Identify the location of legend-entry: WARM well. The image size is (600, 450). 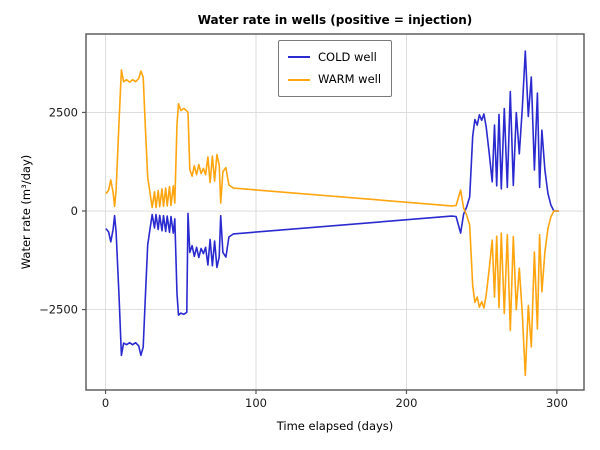
(335, 79).